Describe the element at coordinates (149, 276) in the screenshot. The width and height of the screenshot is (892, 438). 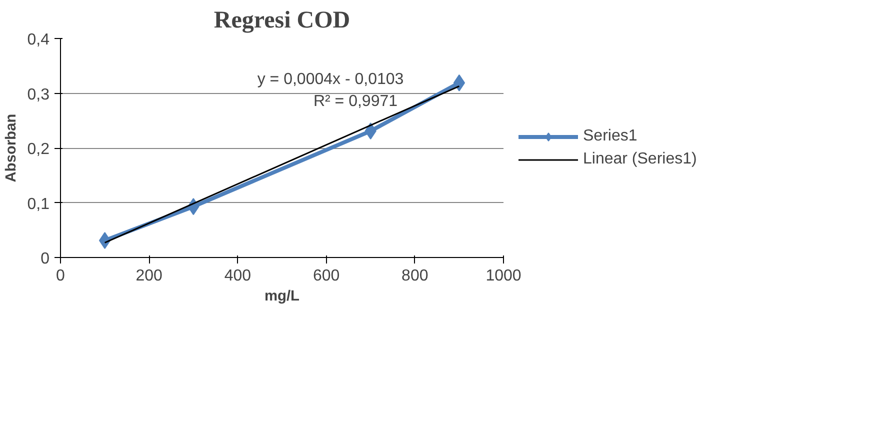
I see `x-tick-label: 200` at that location.